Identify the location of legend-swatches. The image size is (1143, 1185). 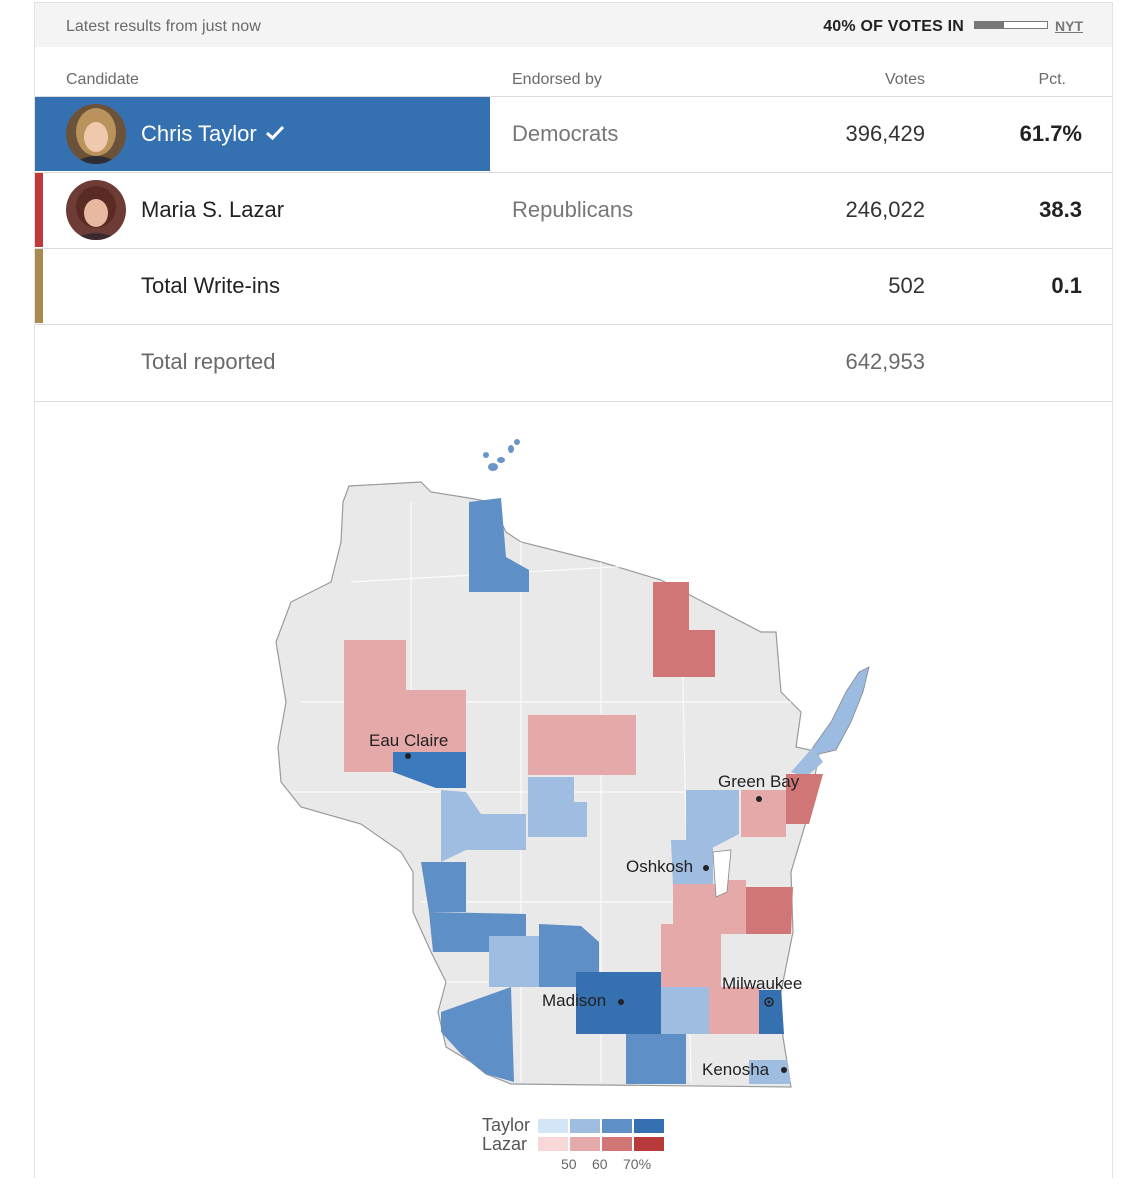
(601, 1135).